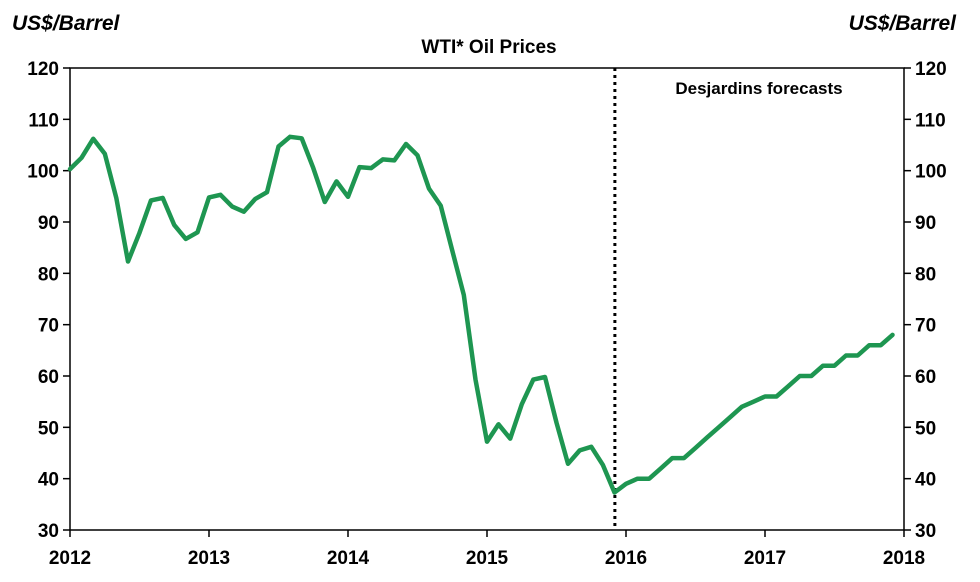 The height and width of the screenshot is (582, 980). What do you see at coordinates (43, 172) in the screenshot?
I see `y-tick-label-left: 100` at bounding box center [43, 172].